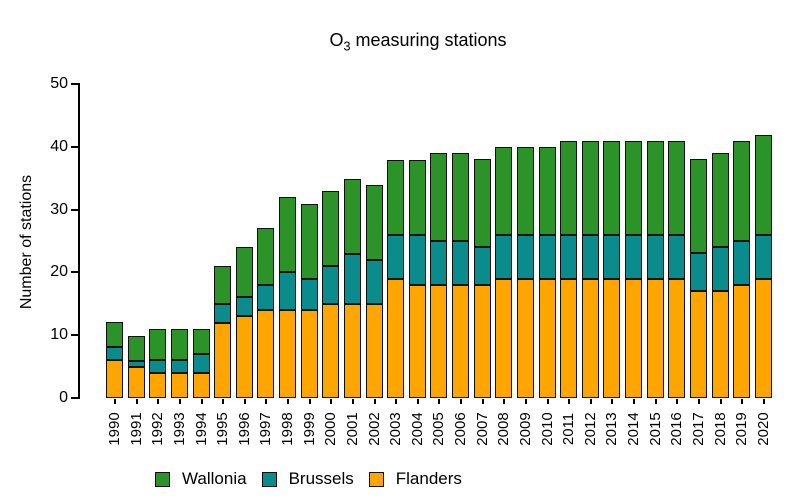 This screenshot has height=500, width=800. What do you see at coordinates (633, 338) in the screenshot?
I see `bar-2014-flanders-segment` at bounding box center [633, 338].